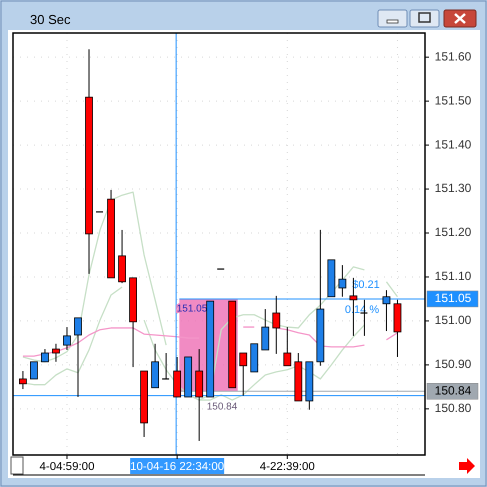  Describe the element at coordinates (453, 100) in the screenshot. I see `y-tick-label: 151.50` at that location.